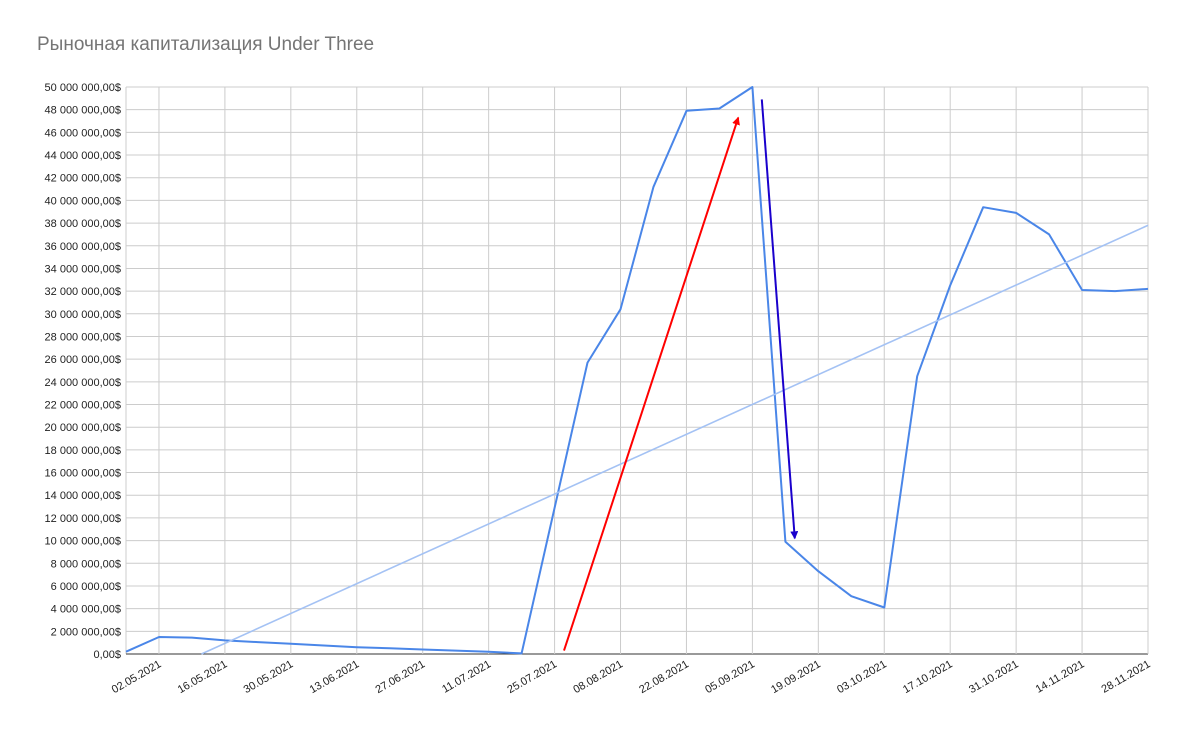 The height and width of the screenshot is (732, 1185). I want to click on x-tick-label: 31.10.2021, so click(994, 677).